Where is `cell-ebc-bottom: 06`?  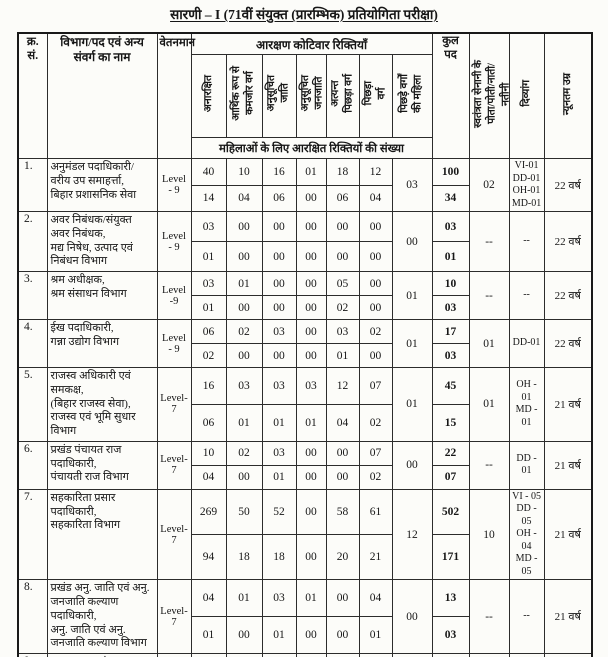
cell-ebc-bottom: 06 is located at coordinates (342, 198).